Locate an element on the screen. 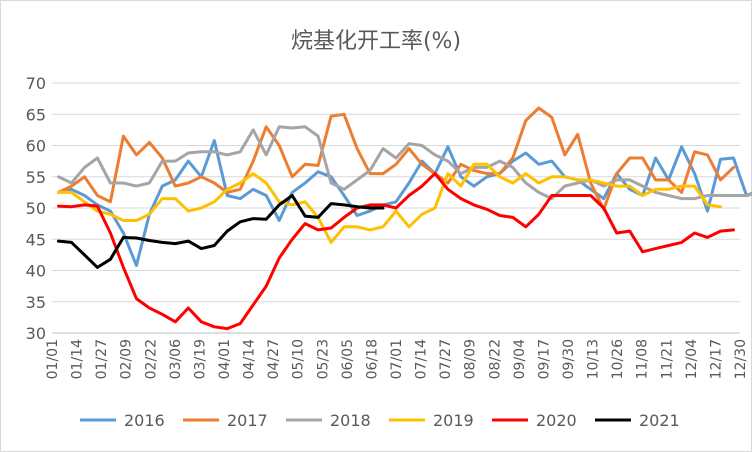 This screenshot has width=752, height=452. x-tick-label: 06/18 is located at coordinates (372, 359).